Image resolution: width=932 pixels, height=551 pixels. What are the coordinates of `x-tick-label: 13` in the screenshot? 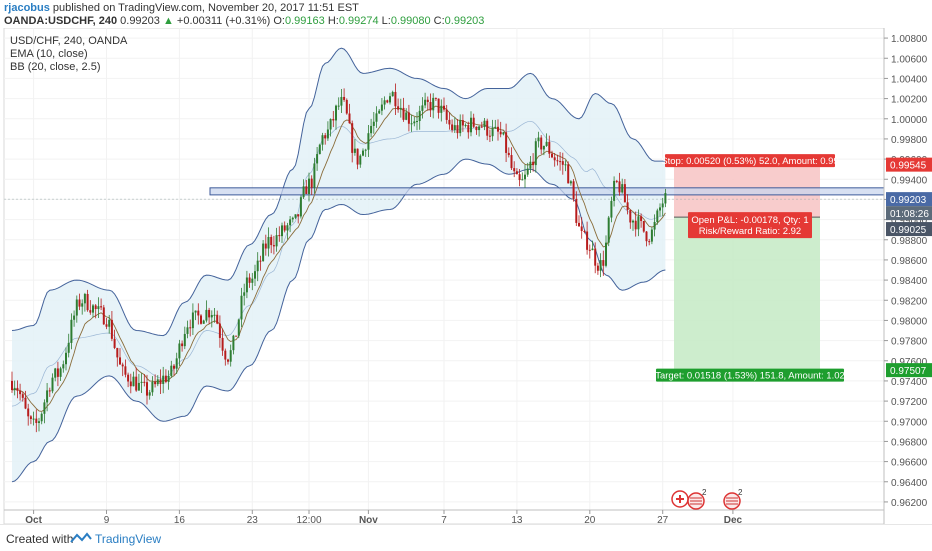 It's located at (517, 519).